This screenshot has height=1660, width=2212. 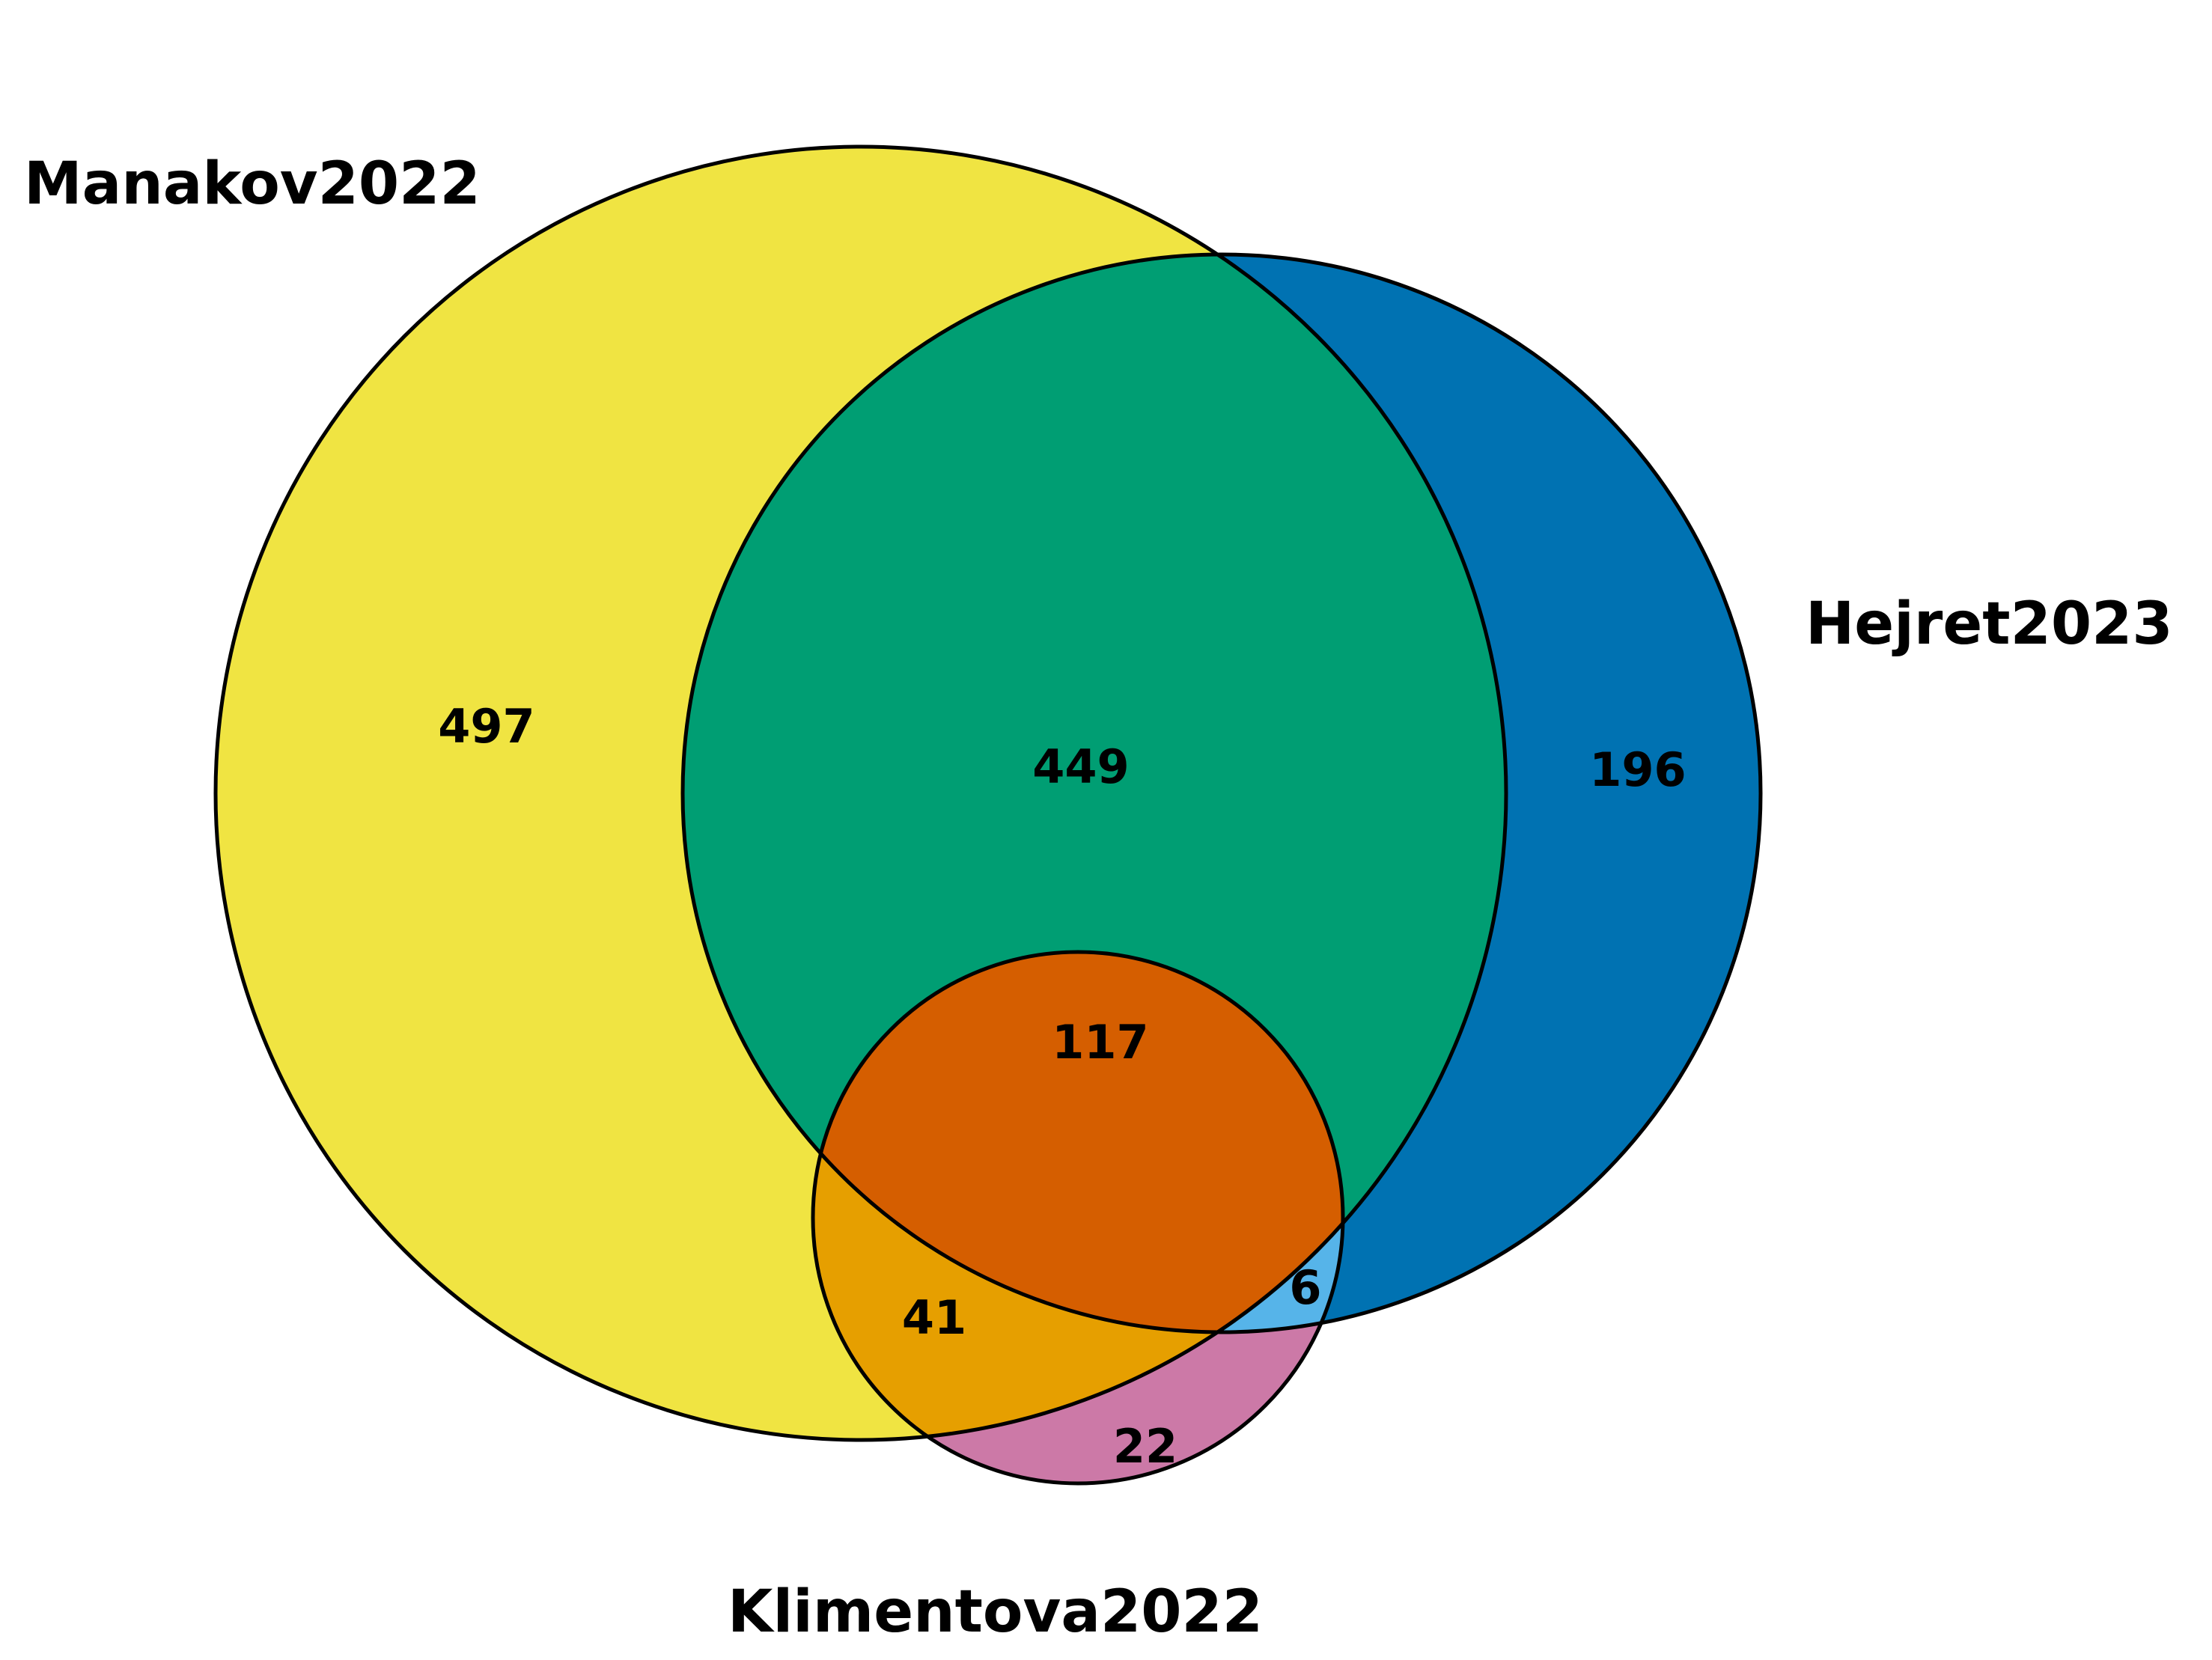 I want to click on count-manakov-only: 497, so click(x=486, y=727).